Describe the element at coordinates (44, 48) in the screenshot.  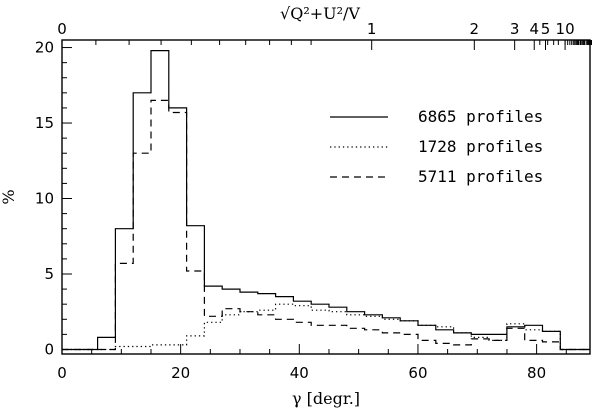
I see `y-tick-label: 20` at that location.